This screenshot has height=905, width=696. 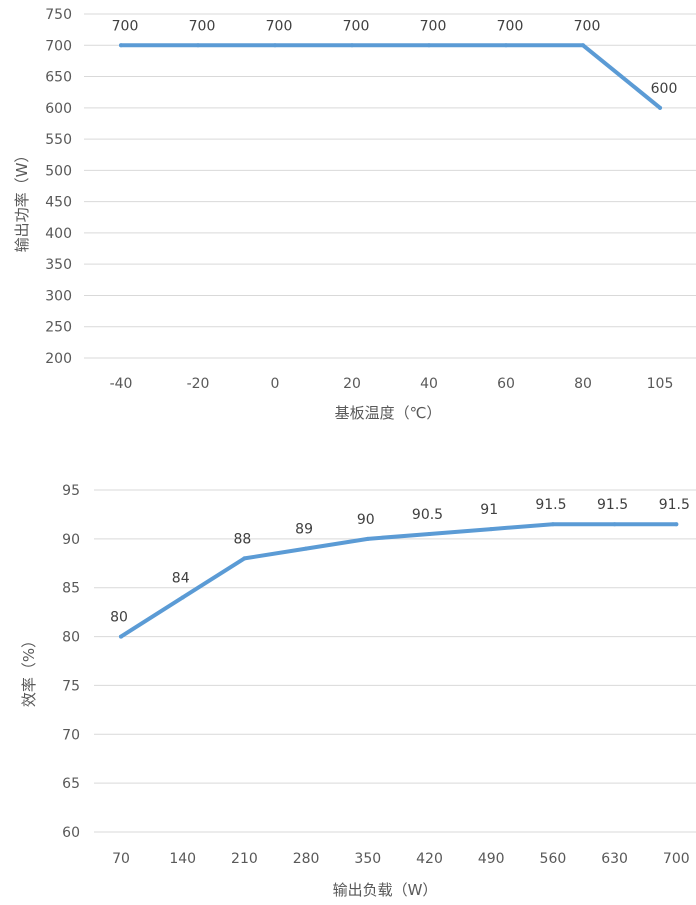 I want to click on y-tick-label: 200, so click(x=58, y=359).